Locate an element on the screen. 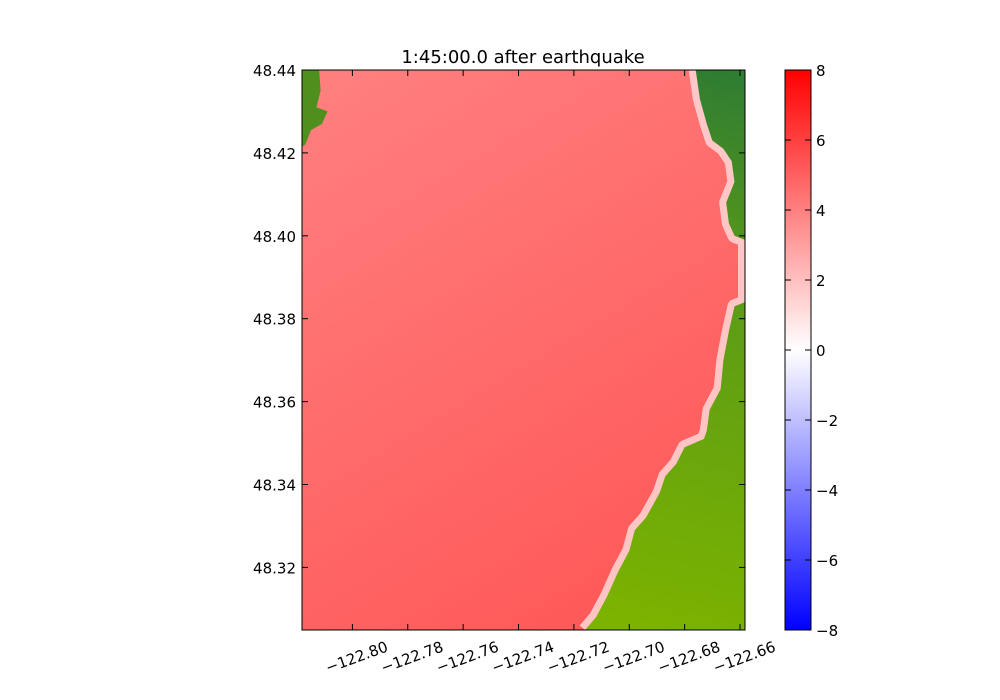 Image resolution: width=1000 pixels, height=700 pixels. x-tick-label: −122.66 is located at coordinates (744, 657).